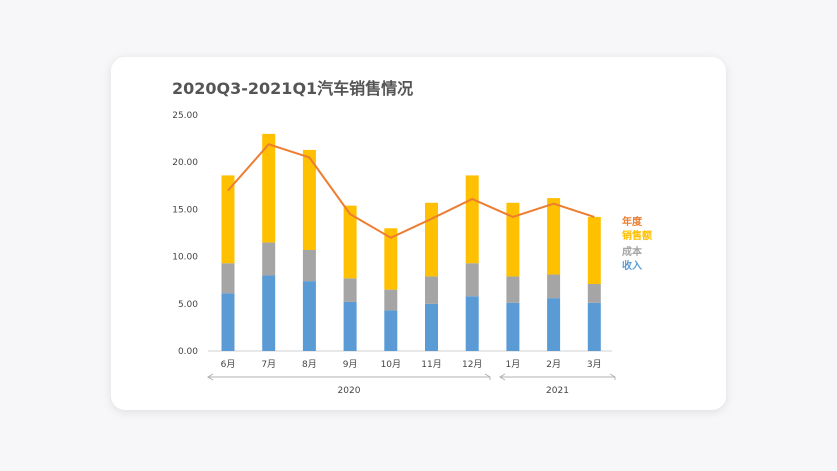 This screenshot has width=837, height=471. I want to click on x-tick-label: 6月, so click(228, 364).